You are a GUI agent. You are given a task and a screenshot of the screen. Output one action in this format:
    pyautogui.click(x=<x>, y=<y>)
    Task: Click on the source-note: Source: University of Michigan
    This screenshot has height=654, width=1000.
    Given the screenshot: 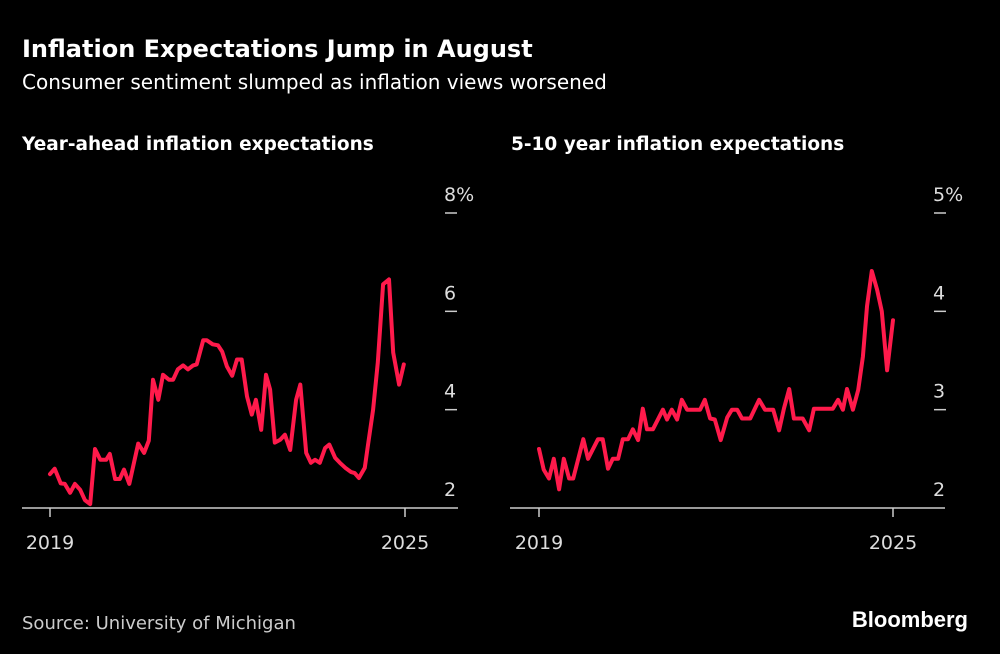 What is the action you would take?
    pyautogui.click(x=159, y=623)
    